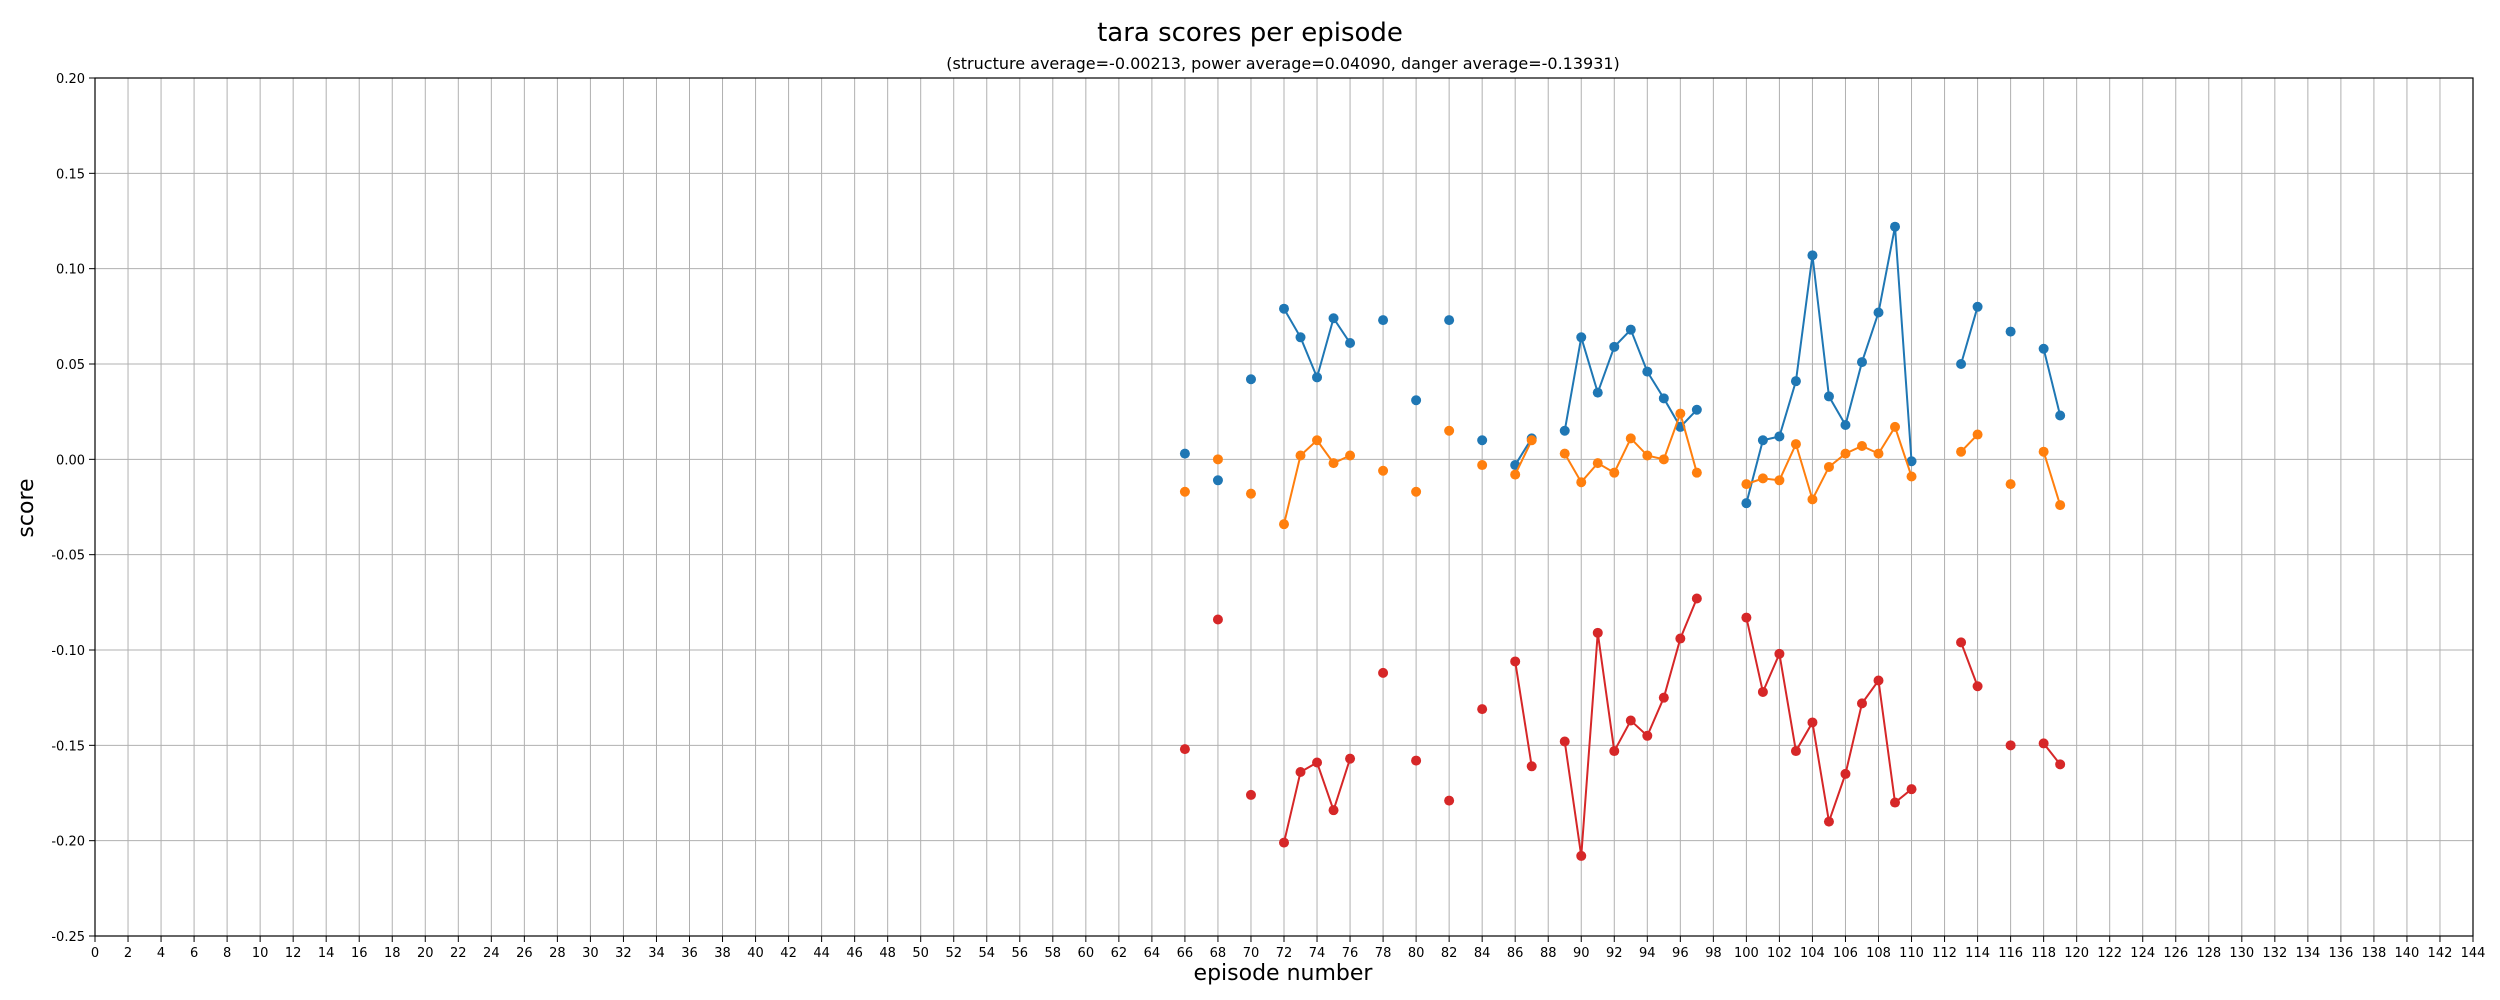  Describe the element at coordinates (1515, 953) in the screenshot. I see `x-tick-label: 86` at that location.